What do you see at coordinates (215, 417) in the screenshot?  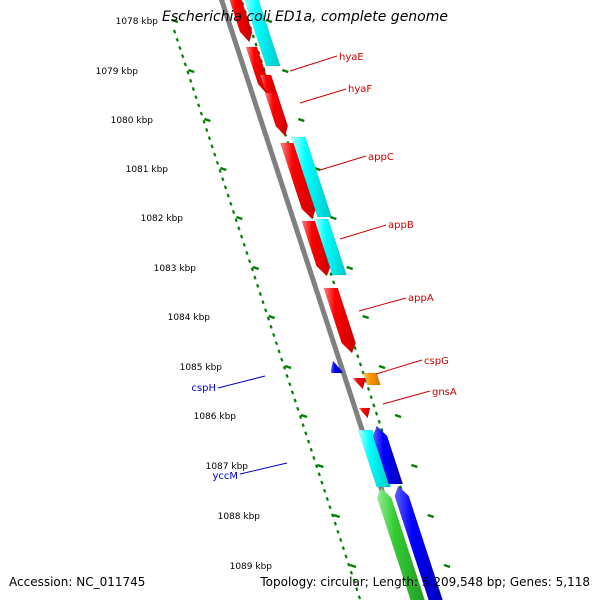 I see `kbp-label: 1086 kbp` at bounding box center [215, 417].